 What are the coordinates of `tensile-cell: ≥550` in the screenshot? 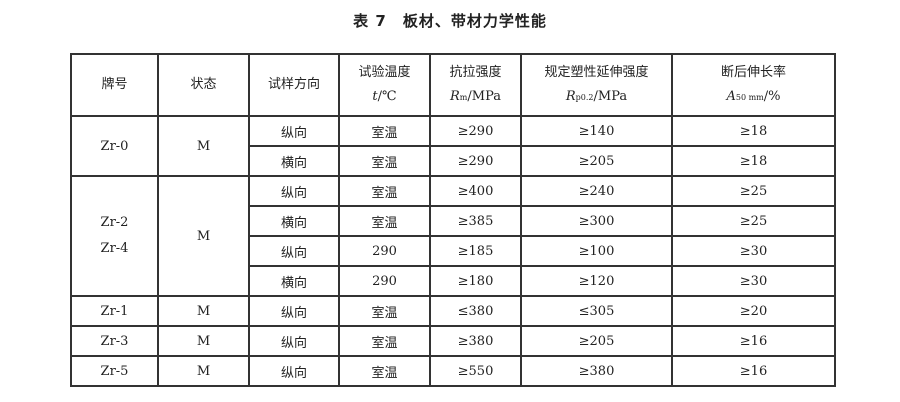 It's located at (475, 371).